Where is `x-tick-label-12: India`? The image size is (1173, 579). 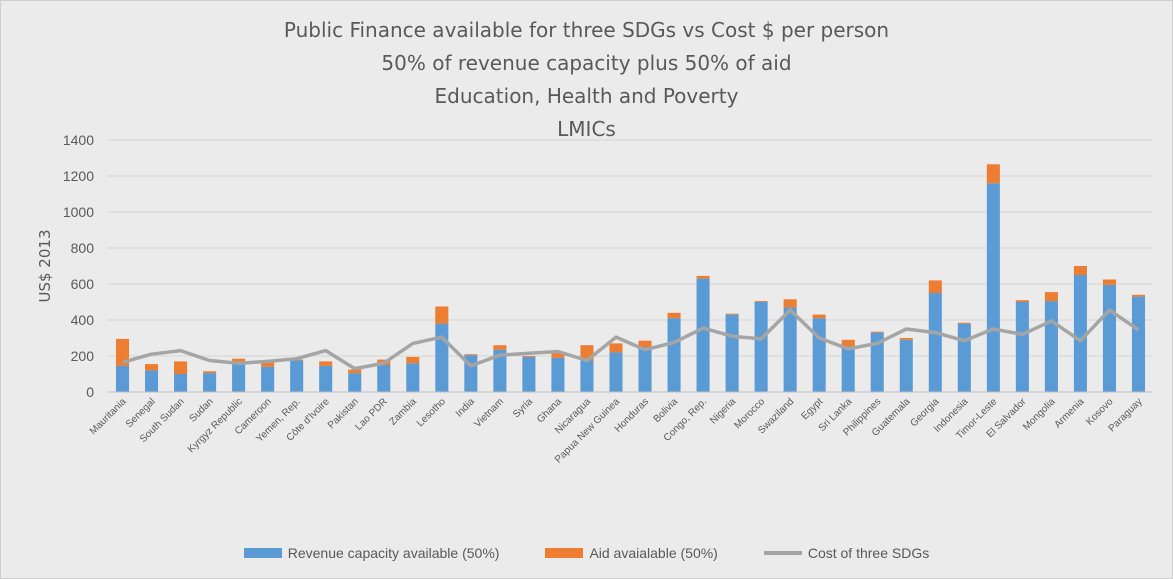 x-tick-label-12: India is located at coordinates (465, 407).